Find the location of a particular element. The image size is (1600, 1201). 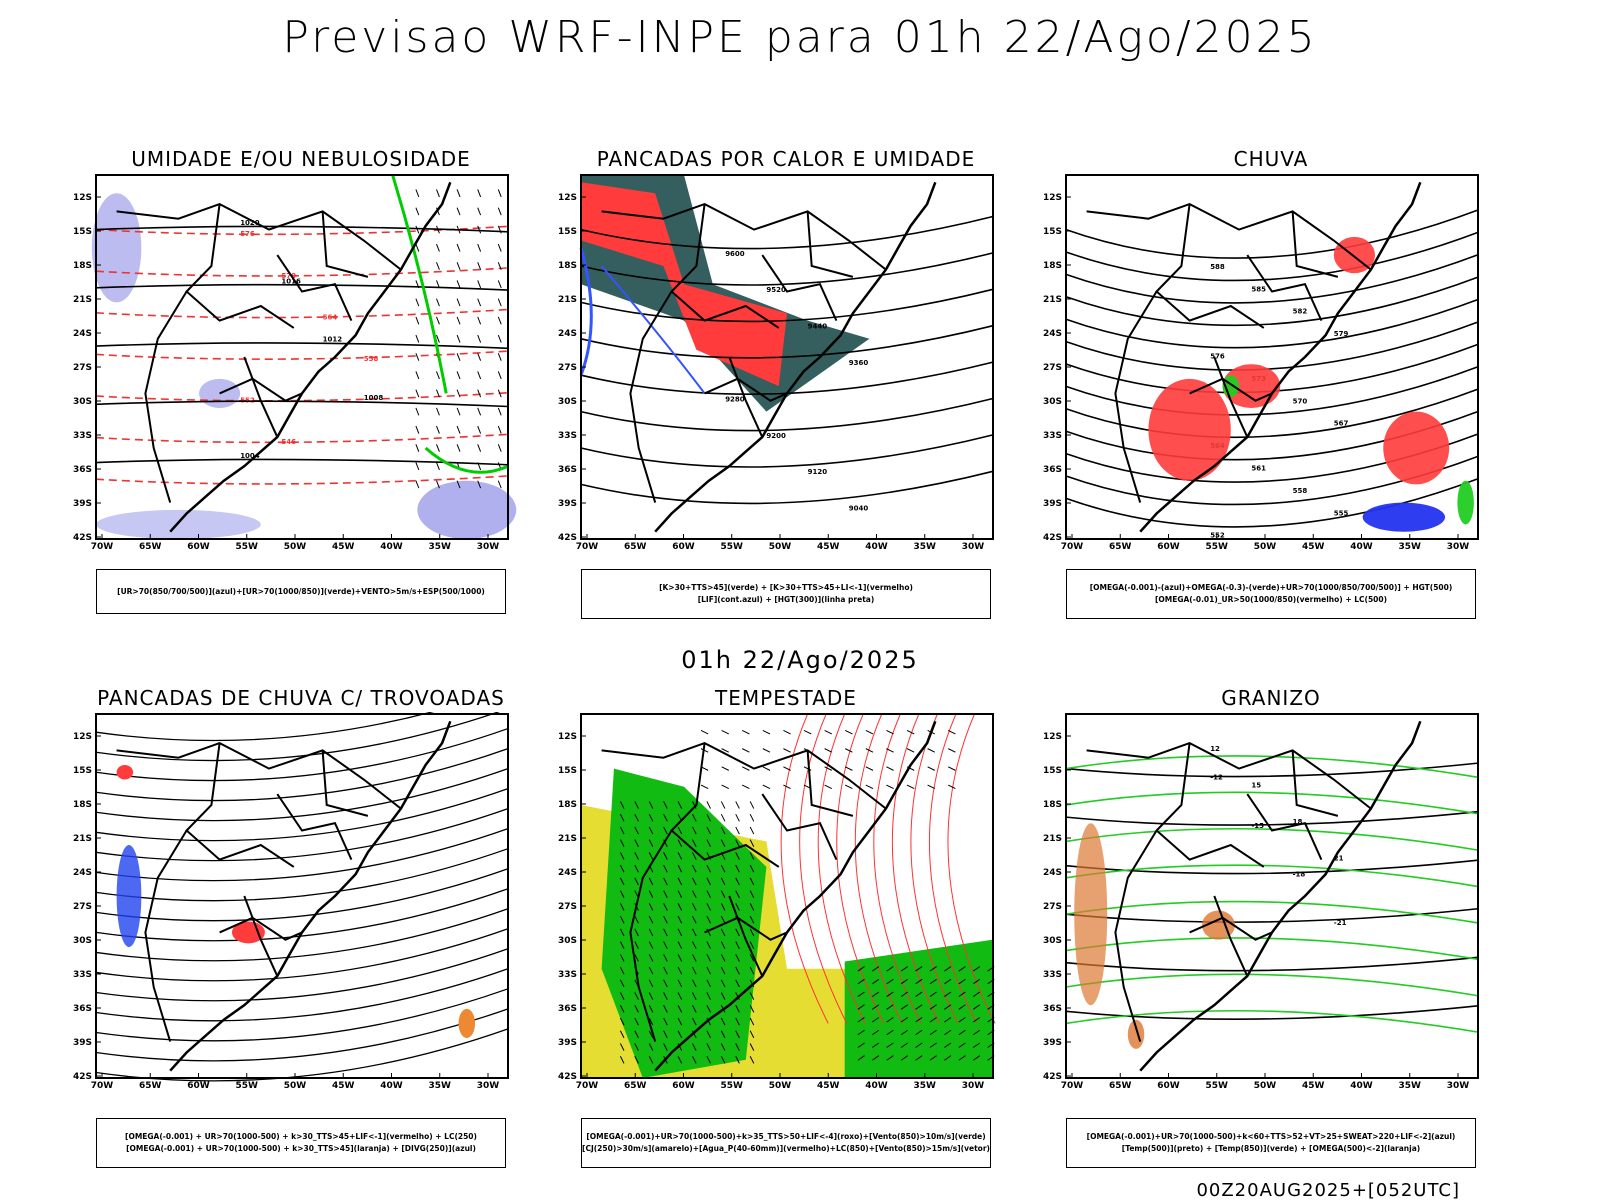

lat-tick-label: 15S is located at coordinates (1052, 232).